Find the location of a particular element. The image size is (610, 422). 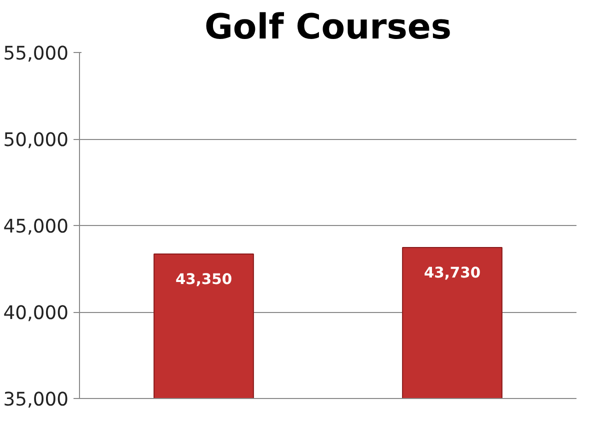

y-tick-label: 55,000 is located at coordinates (36, 54).